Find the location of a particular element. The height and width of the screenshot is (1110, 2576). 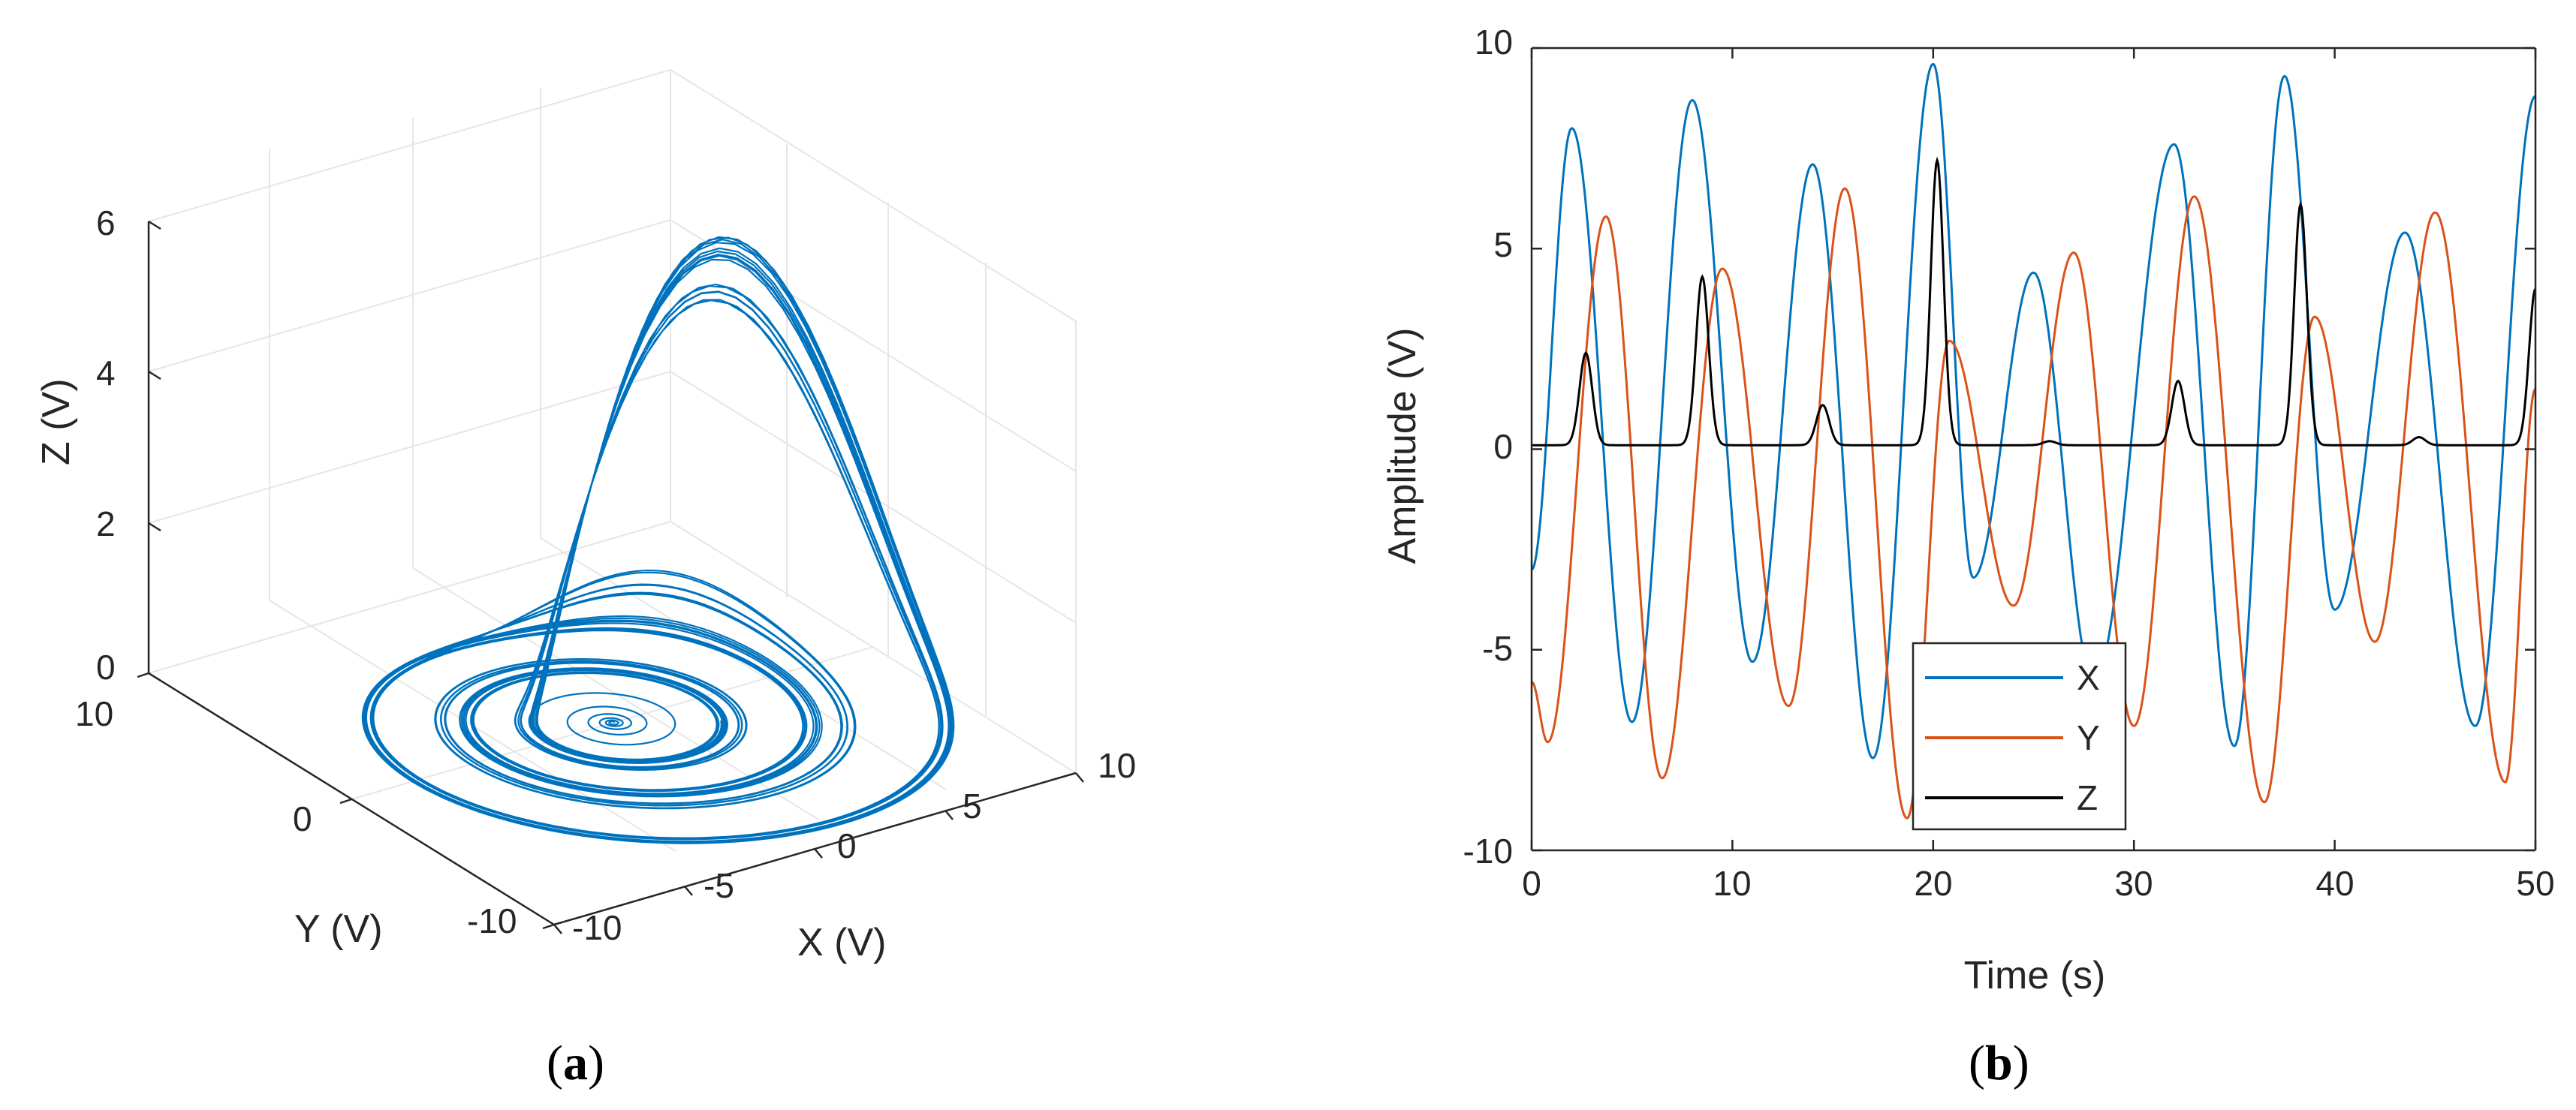

b-ytick-10: 10 is located at coordinates (1494, 42).